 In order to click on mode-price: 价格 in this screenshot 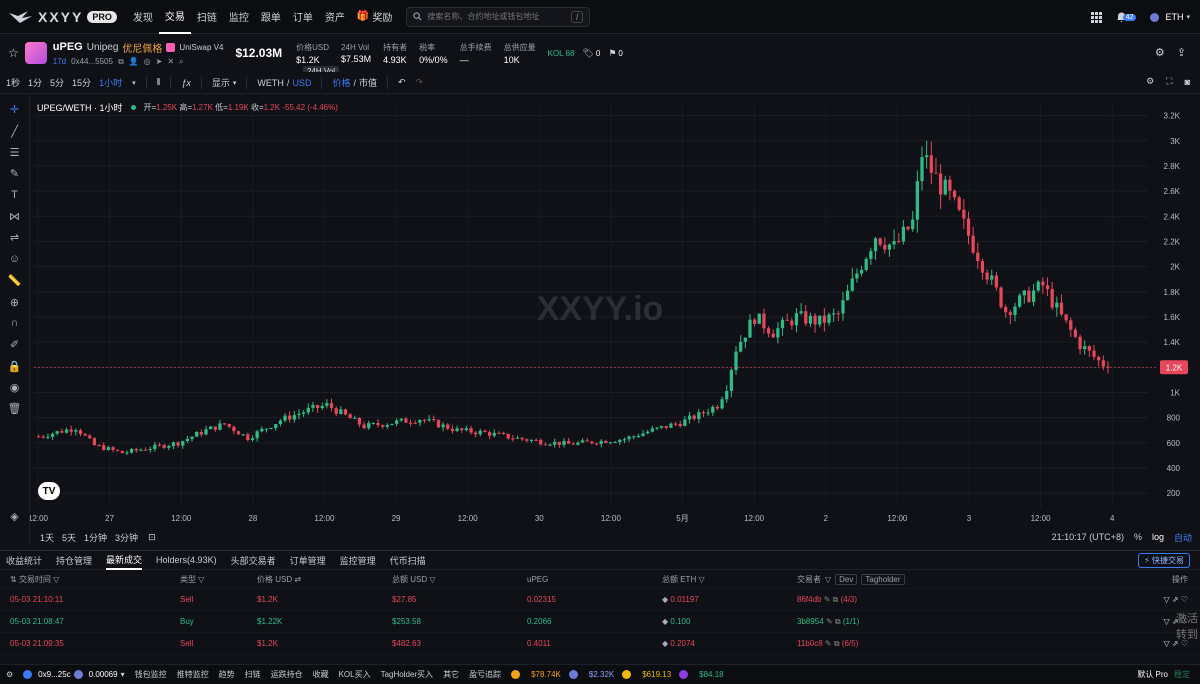, I will do `click(341, 83)`.